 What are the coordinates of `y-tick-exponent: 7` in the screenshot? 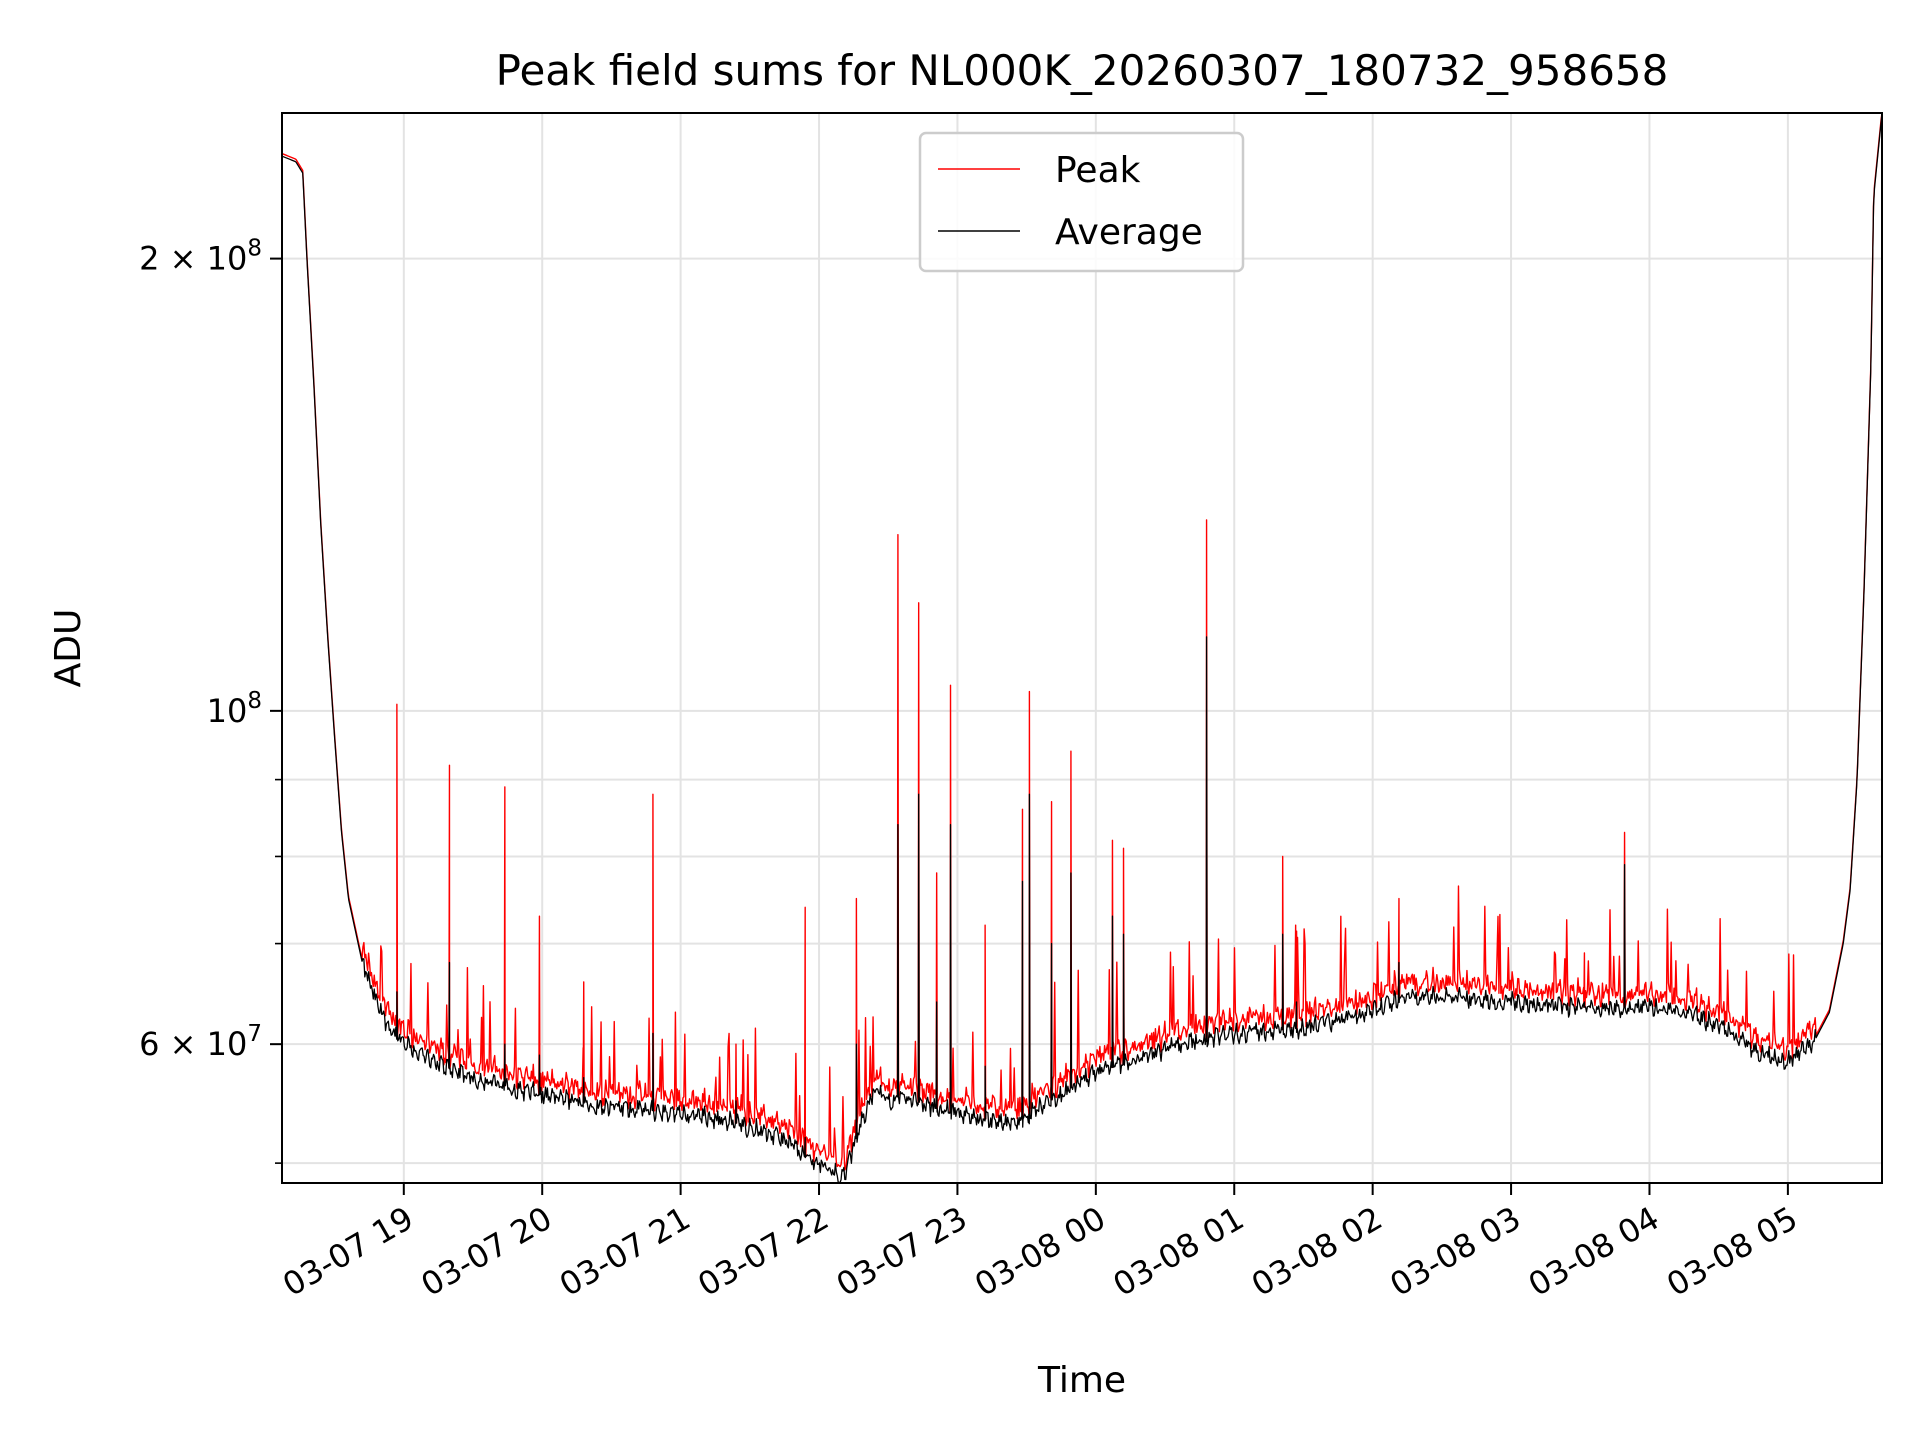 It's located at (254, 1034).